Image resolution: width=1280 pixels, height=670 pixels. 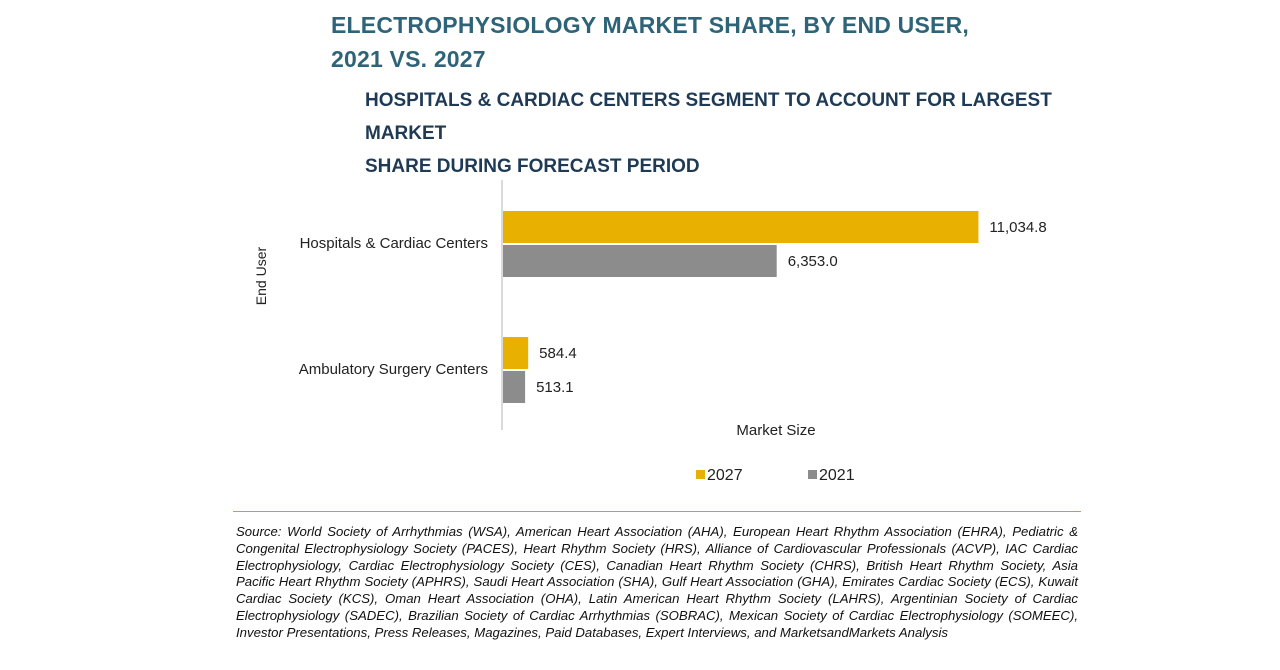 I want to click on data-label-2021: 6,353.0, so click(x=813, y=261).